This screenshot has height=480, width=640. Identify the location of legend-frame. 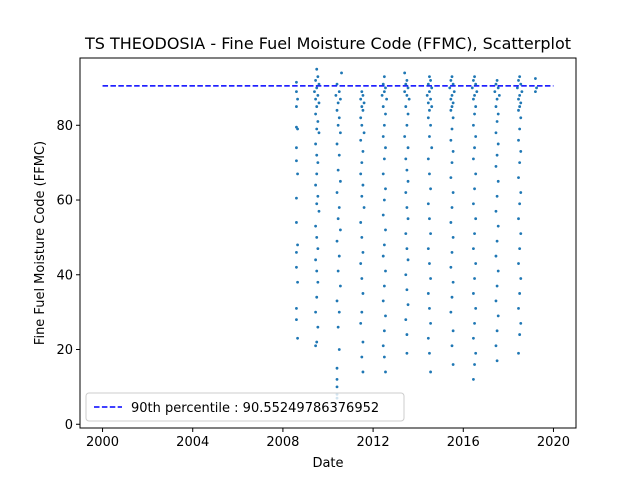
(245, 407).